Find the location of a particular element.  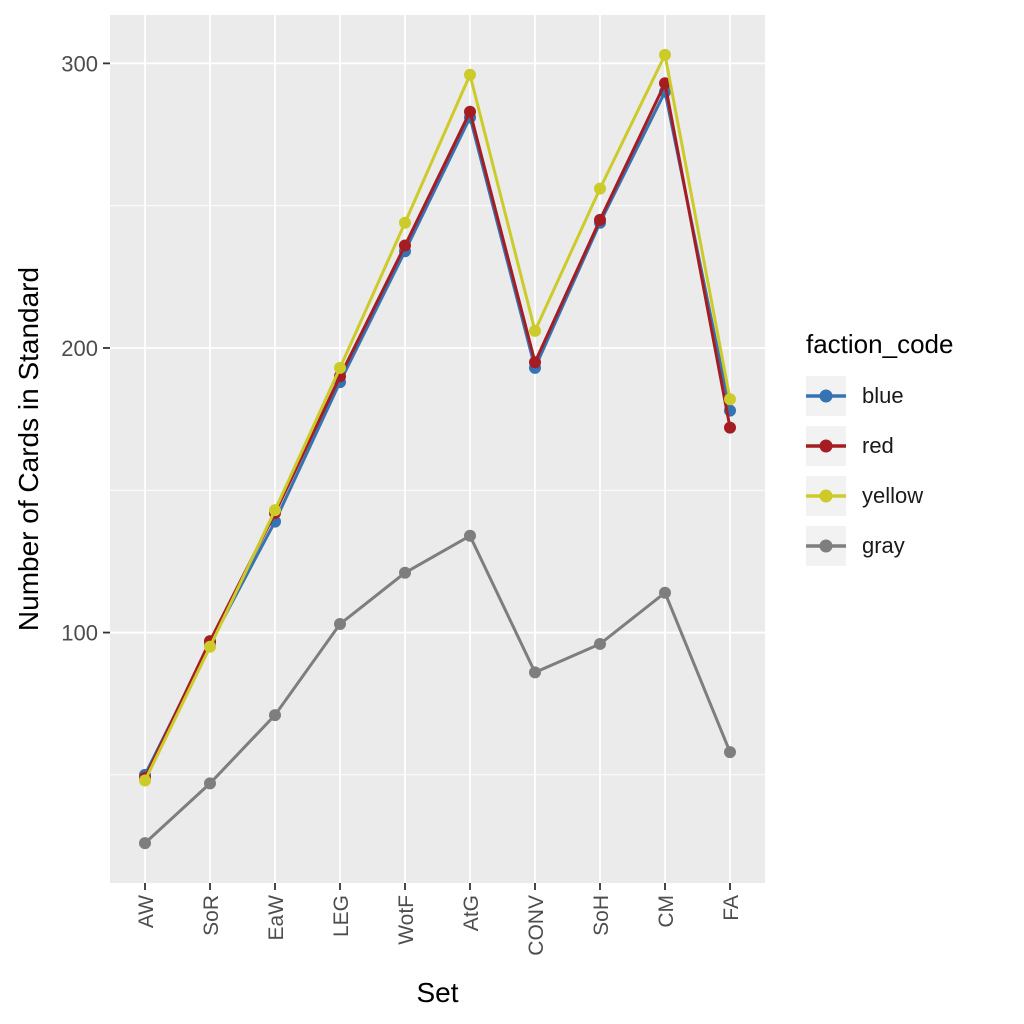

legend-key-glyph-red is located at coordinates (826, 446).